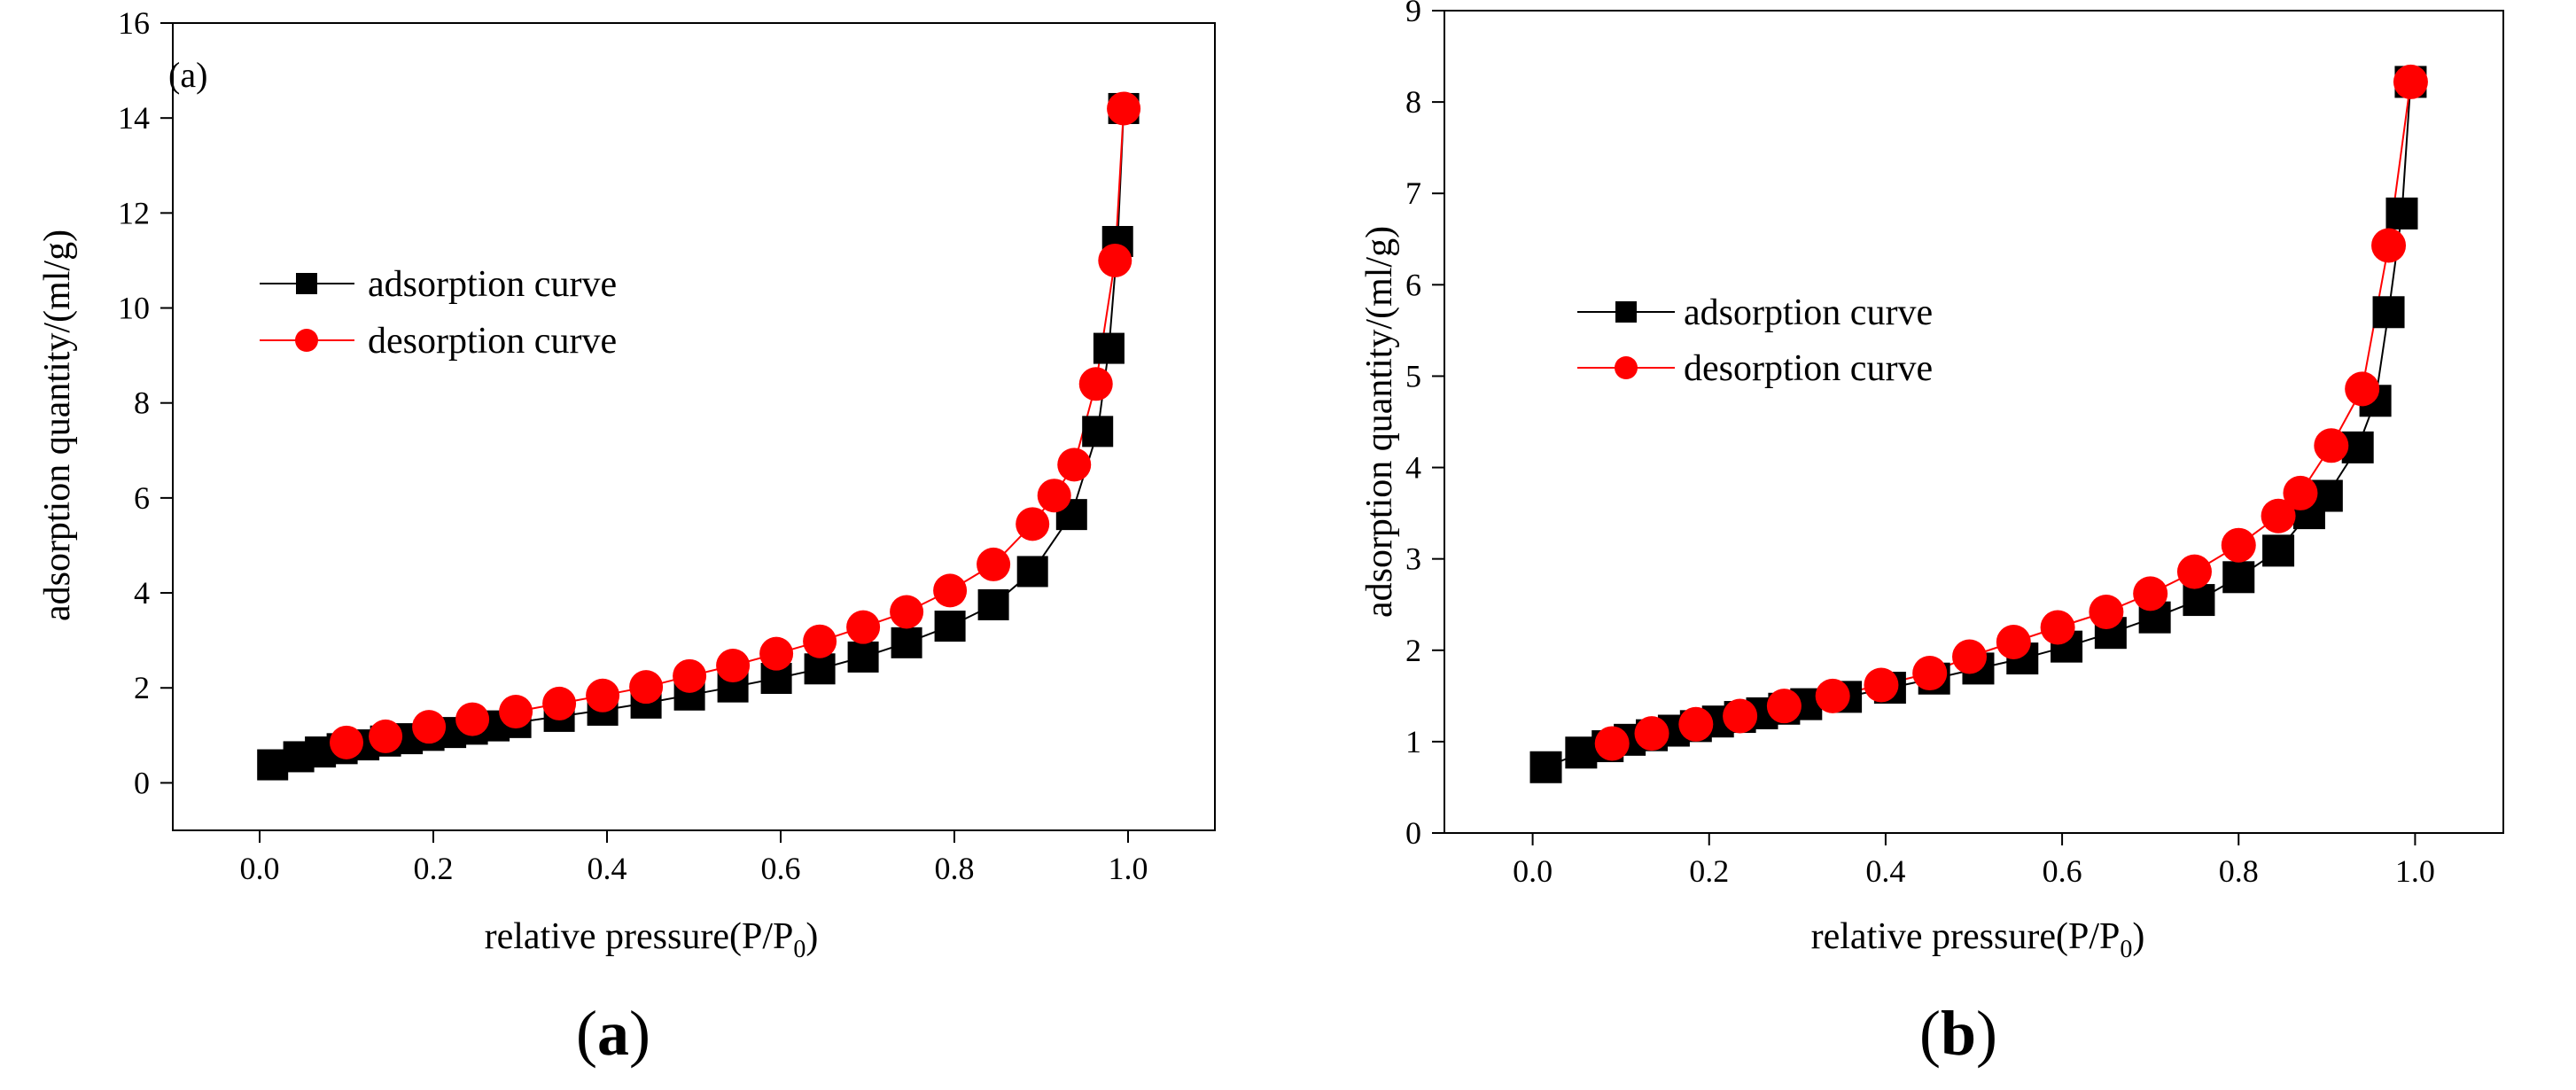 The image size is (2576, 1090). Describe the element at coordinates (652, 939) in the screenshot. I see `chart-a-x-axis-label: relative pressure(P/P0)` at that location.